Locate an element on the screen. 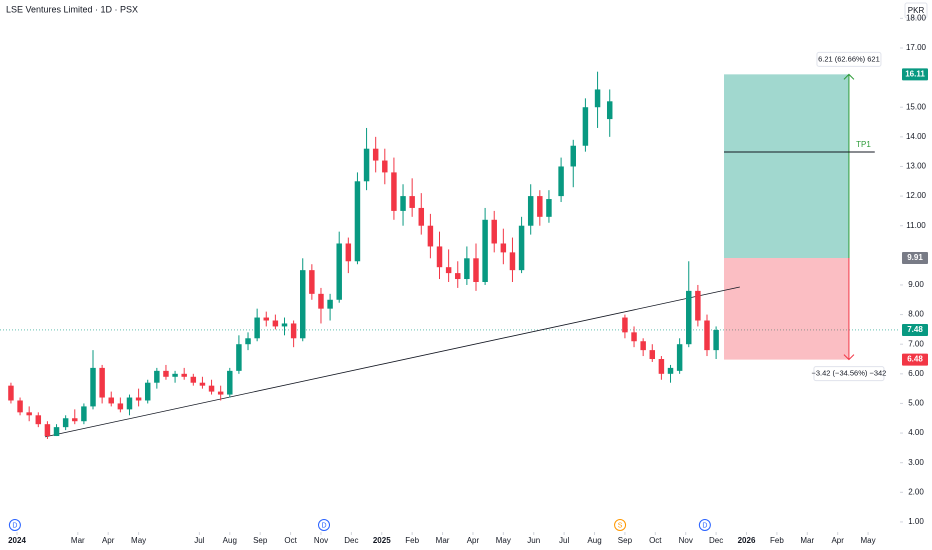 The image size is (932, 550). x-tick-label: Aug is located at coordinates (594, 540).